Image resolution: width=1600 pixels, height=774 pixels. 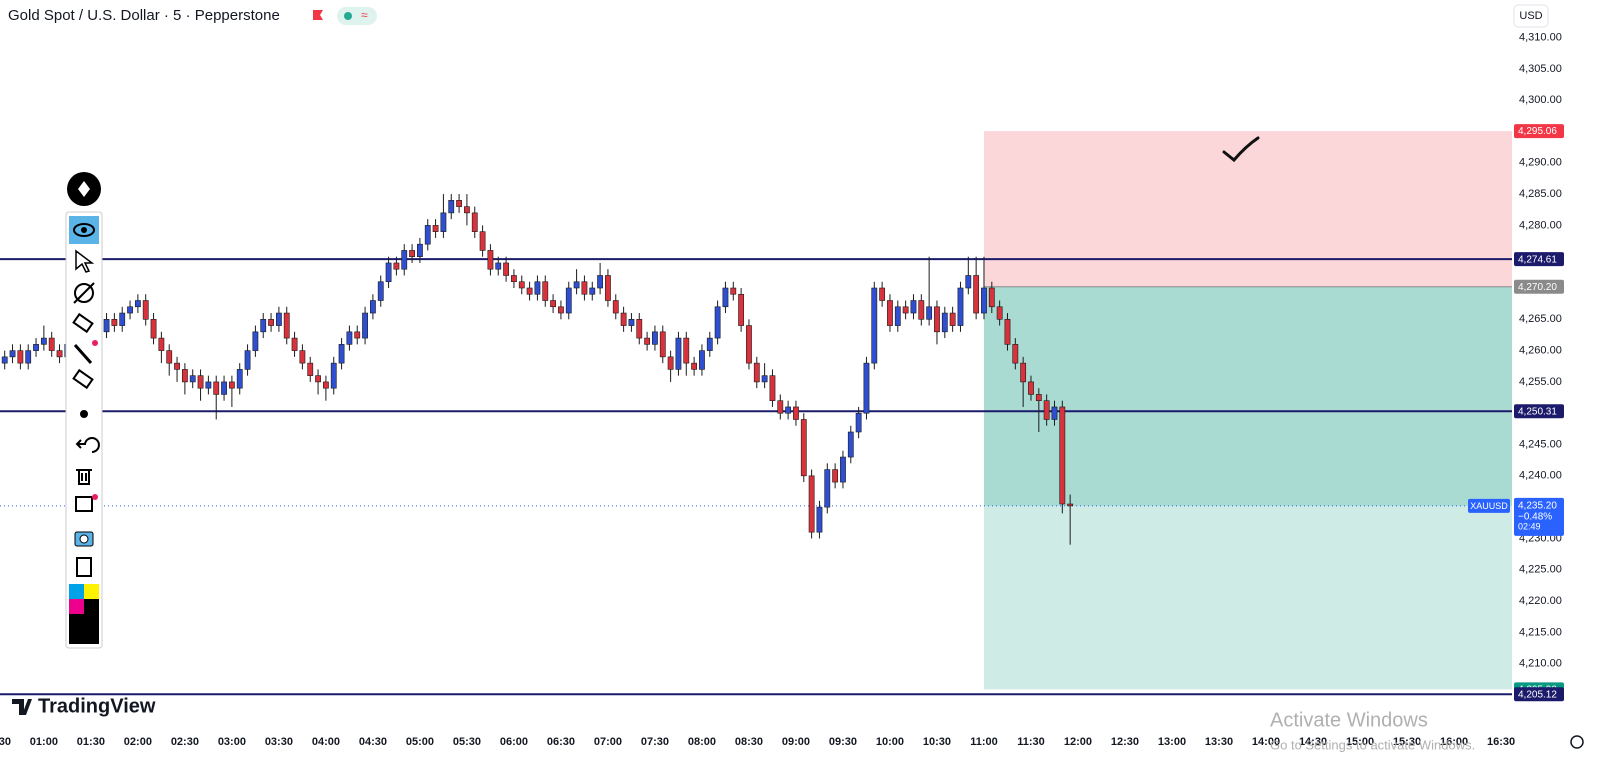 I want to click on watermark-text: Go to Settings to activate Windows., so click(x=1372, y=744).